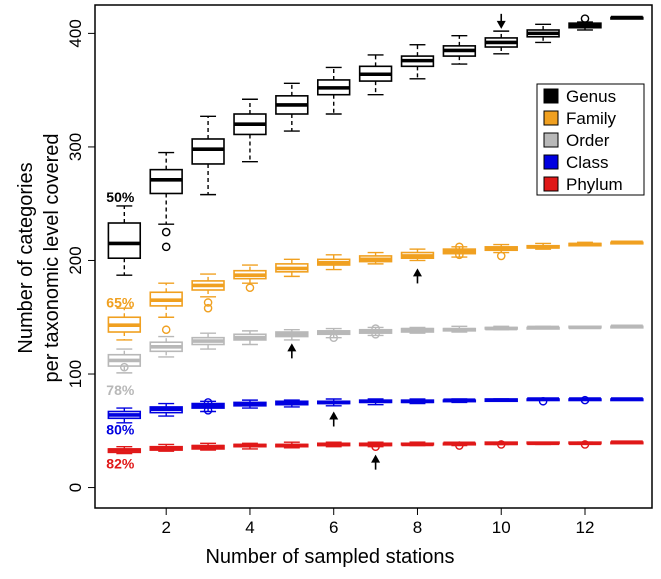  What do you see at coordinates (120, 464) in the screenshot?
I see `percent-label: 82%` at bounding box center [120, 464].